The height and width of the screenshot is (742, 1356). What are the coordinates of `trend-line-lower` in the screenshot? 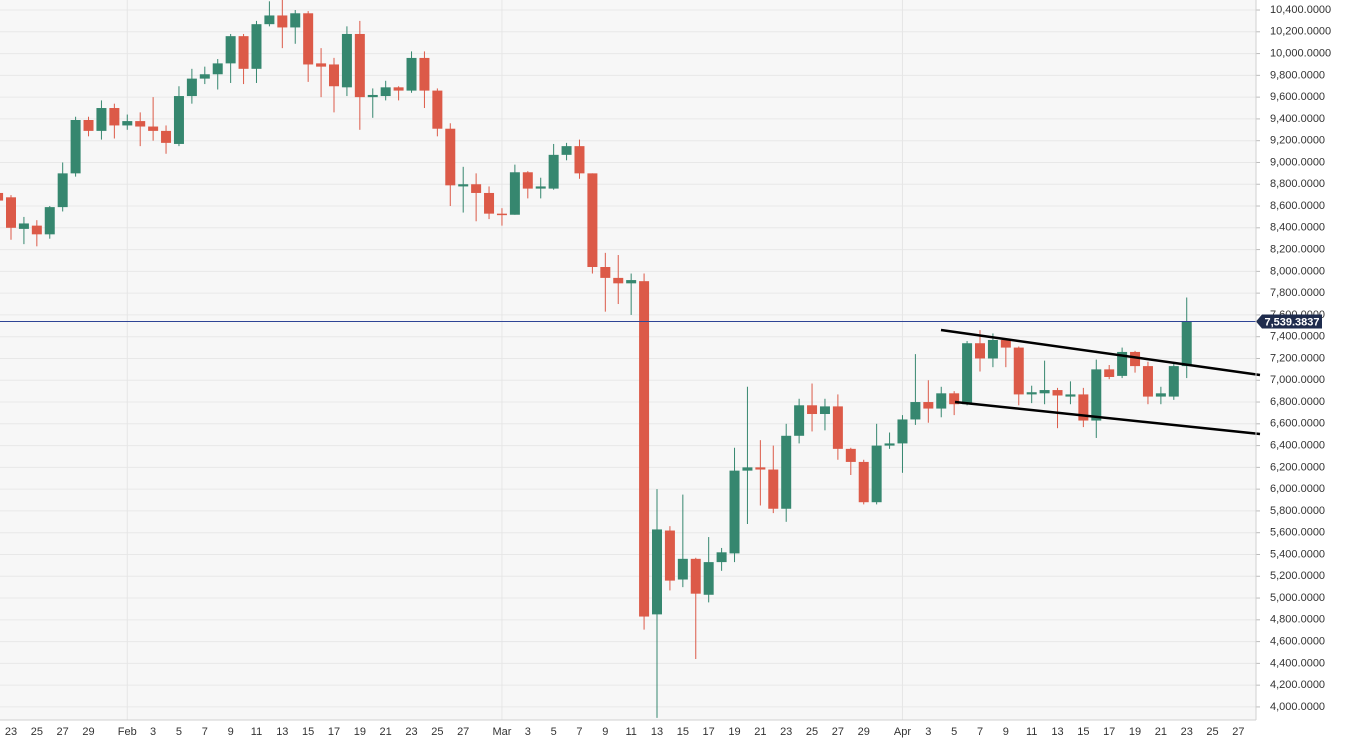 It's located at (1107, 418).